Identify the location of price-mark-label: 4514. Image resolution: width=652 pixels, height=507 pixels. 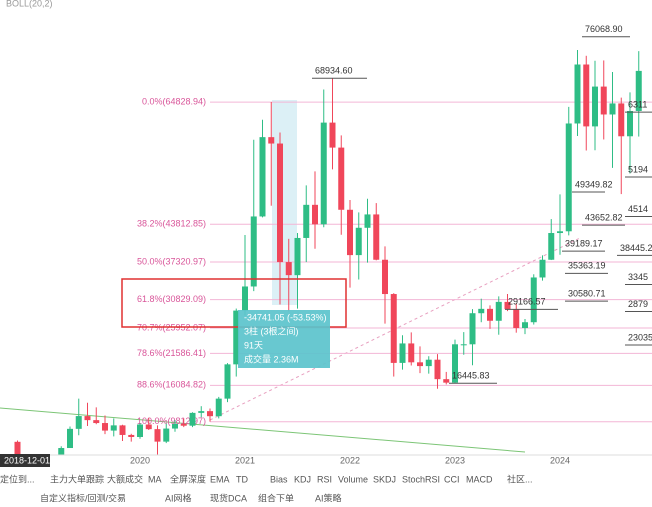
(638, 209).